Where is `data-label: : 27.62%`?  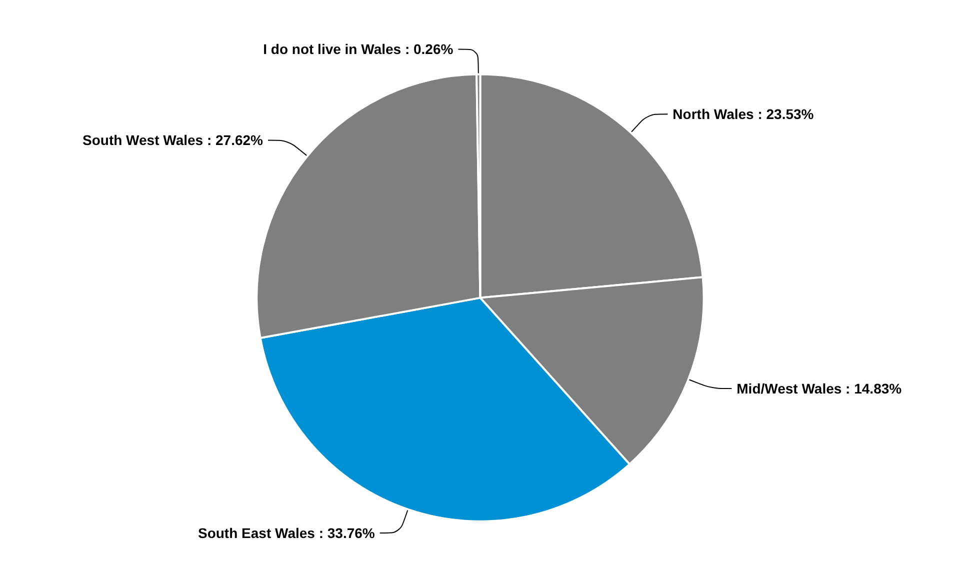 data-label: : 27.62% is located at coordinates (235, 140).